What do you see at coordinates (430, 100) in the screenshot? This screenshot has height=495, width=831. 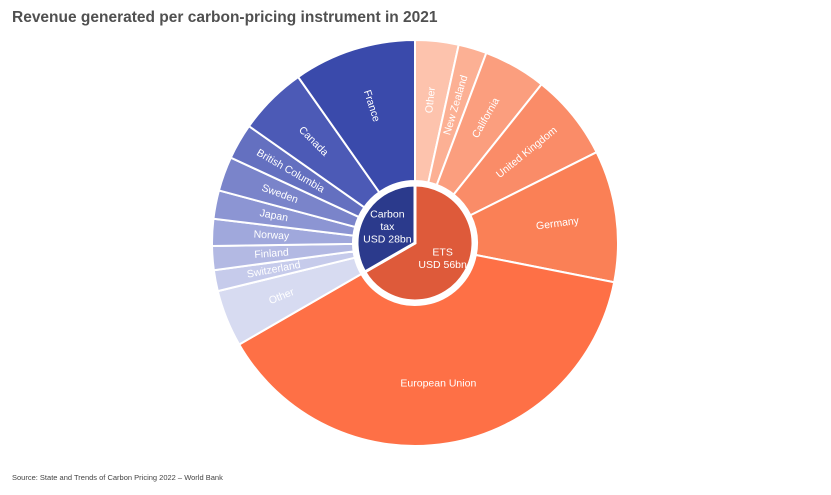 I see `outer-label-0: Other` at bounding box center [430, 100].